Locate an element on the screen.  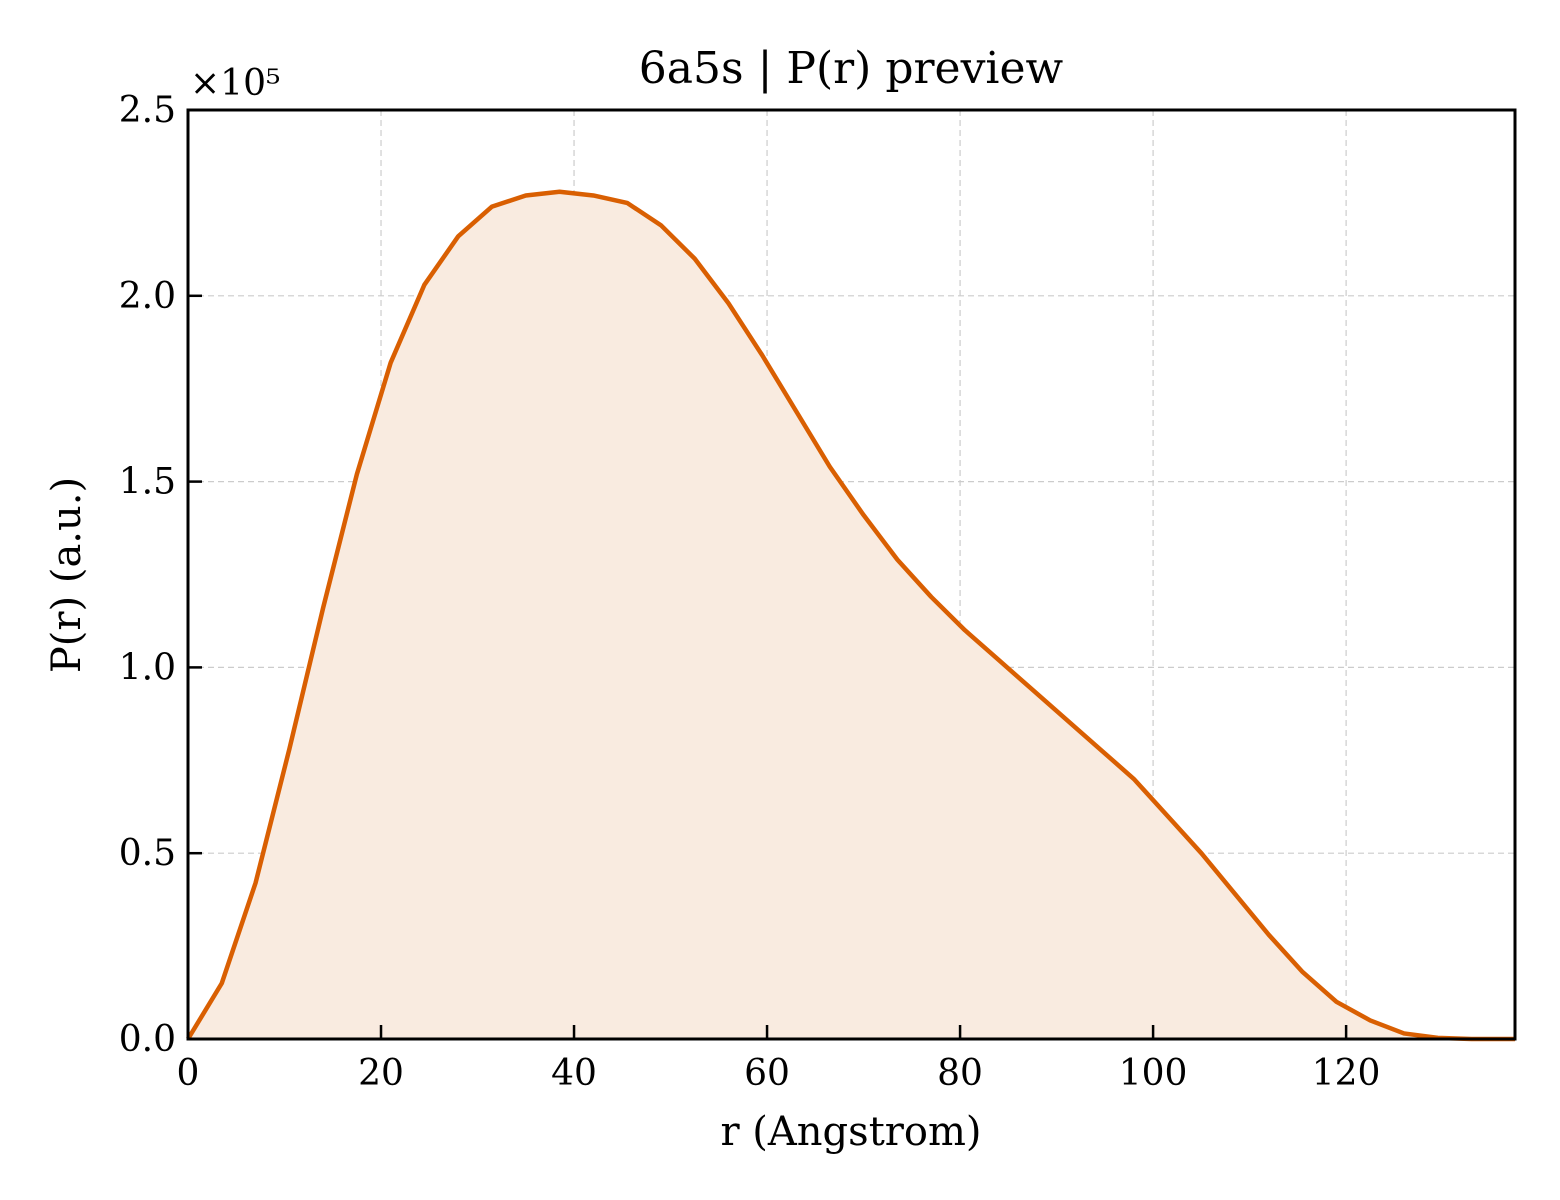
x-tick-label: 80 is located at coordinates (960, 1073).